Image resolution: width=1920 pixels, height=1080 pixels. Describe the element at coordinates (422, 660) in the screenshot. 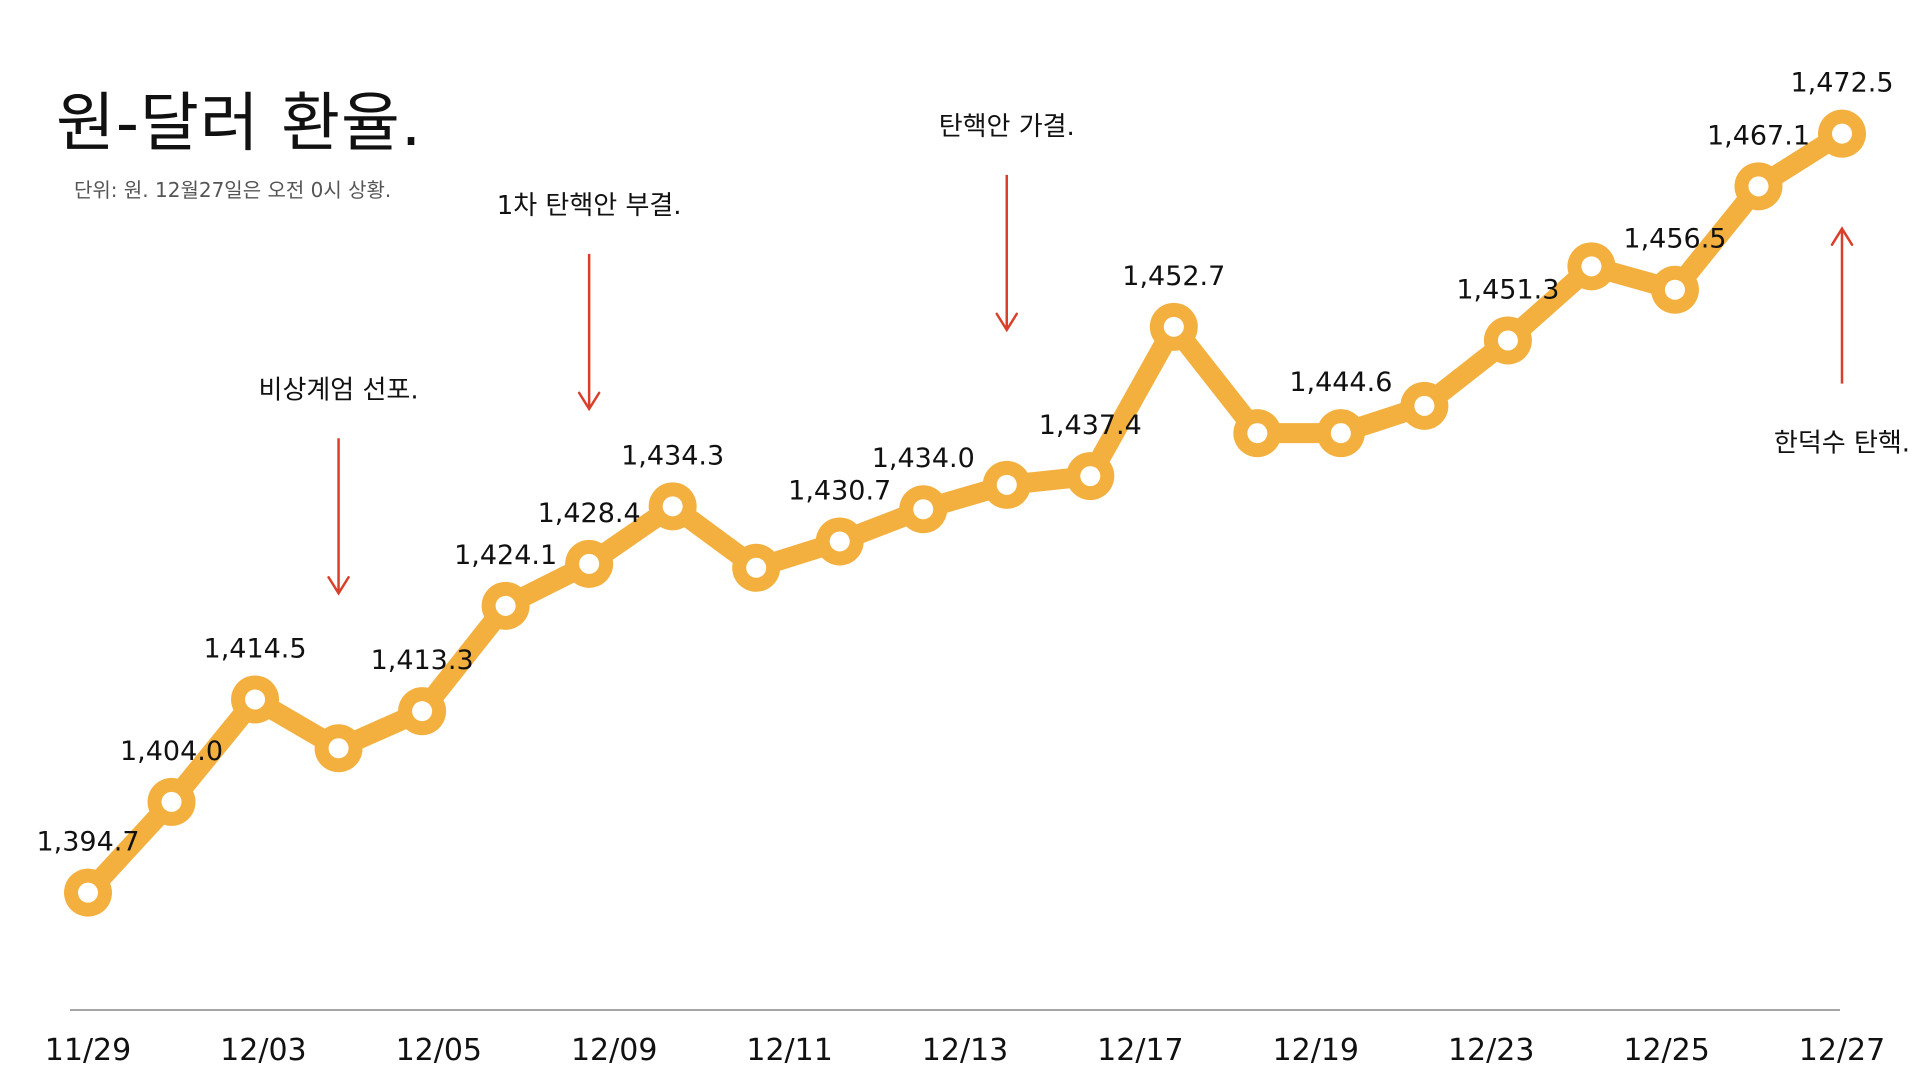

I see `data-label: 1,413.3` at that location.